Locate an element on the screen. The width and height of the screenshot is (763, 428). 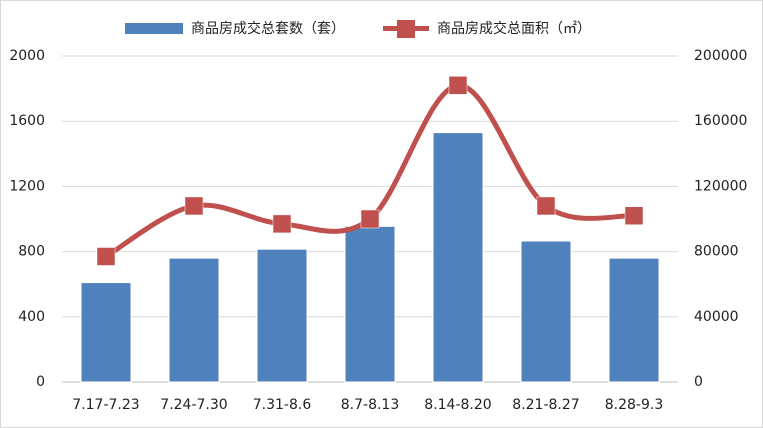
y2-tick-label: 40000 is located at coordinates (716, 317).